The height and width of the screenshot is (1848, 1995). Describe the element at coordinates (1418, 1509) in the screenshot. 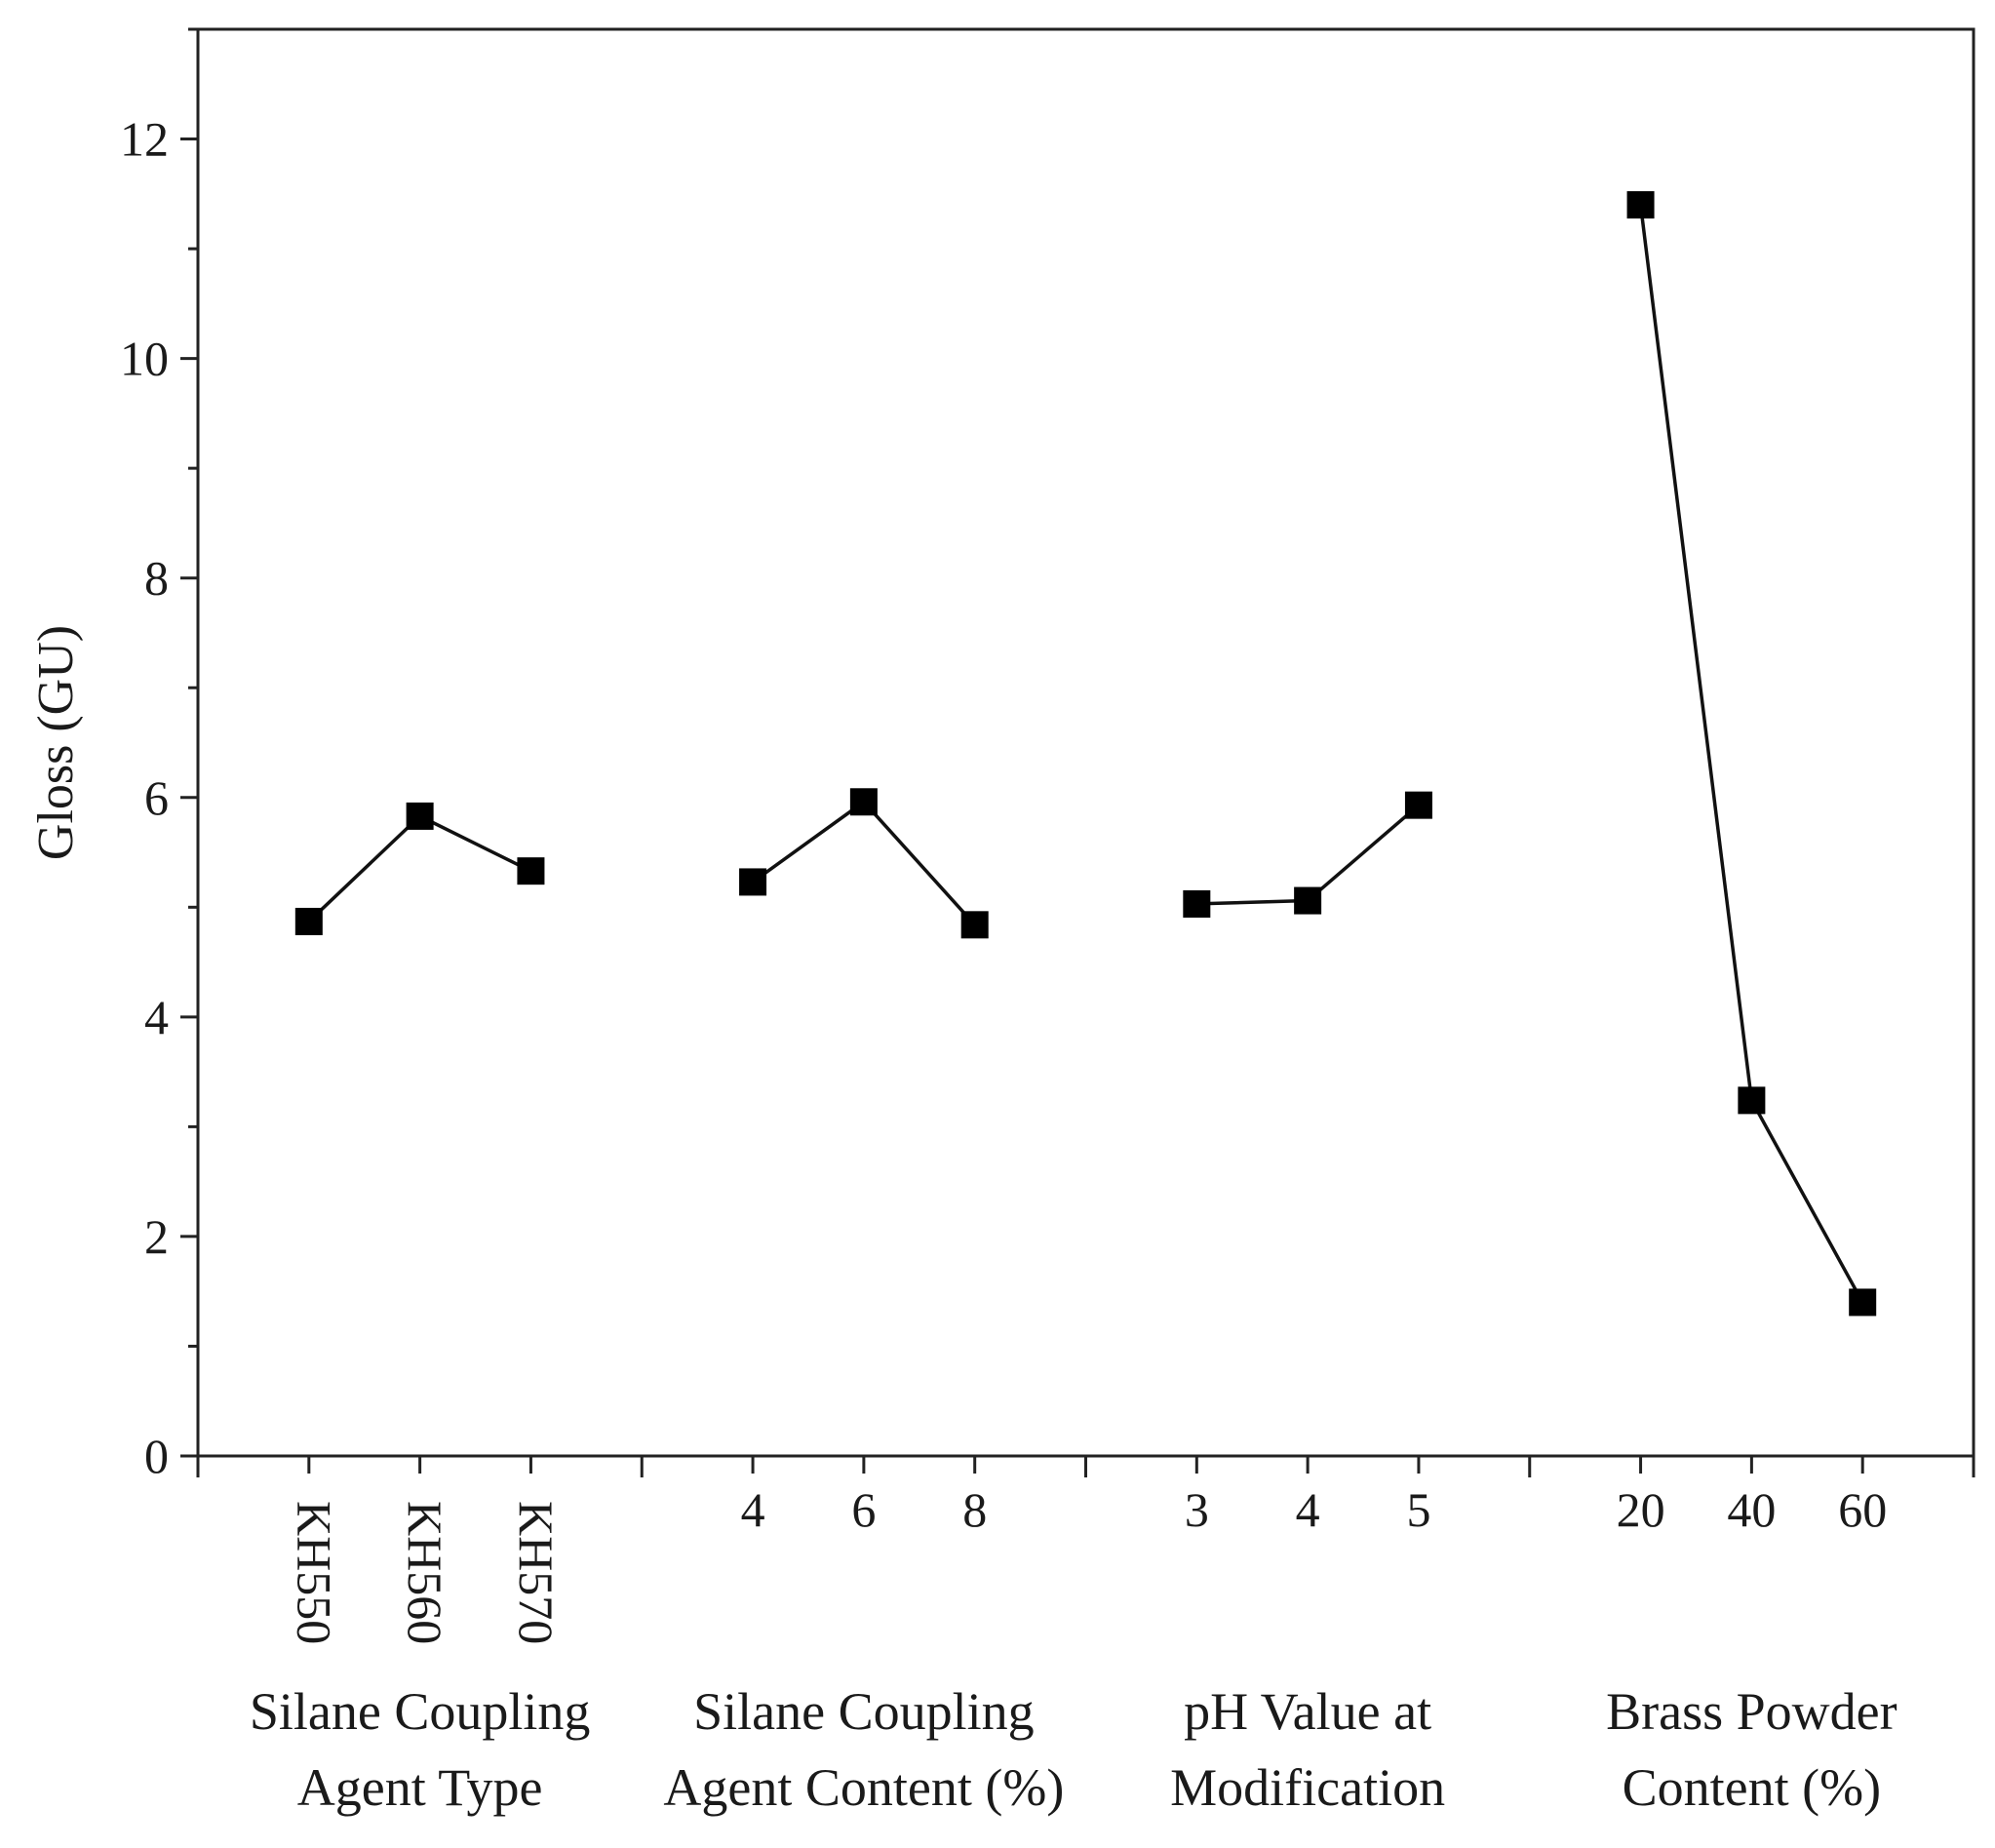

I see `x-category-label: 5` at that location.